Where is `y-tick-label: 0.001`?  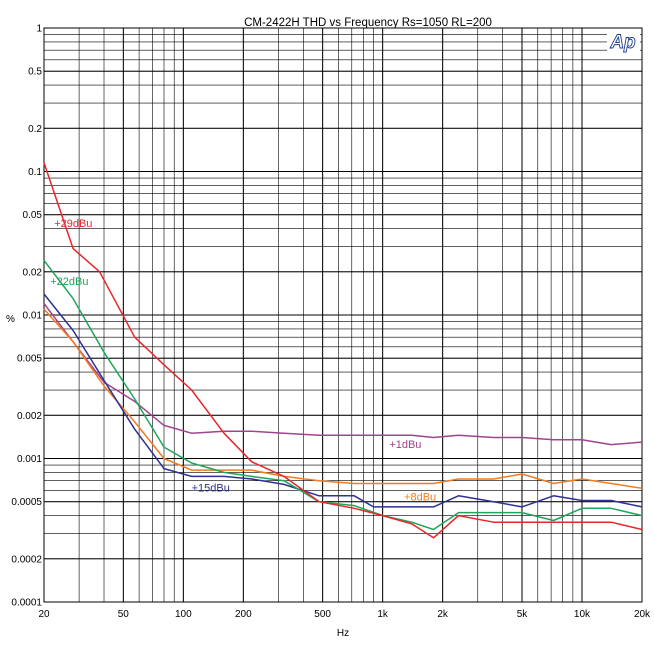 y-tick-label: 0.001 is located at coordinates (29, 459).